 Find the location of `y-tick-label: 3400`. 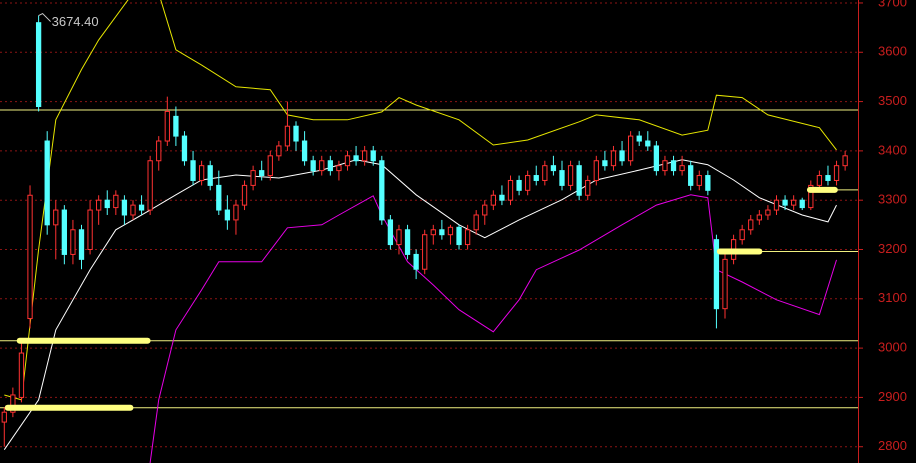

y-tick-label: 3400 is located at coordinates (892, 149).